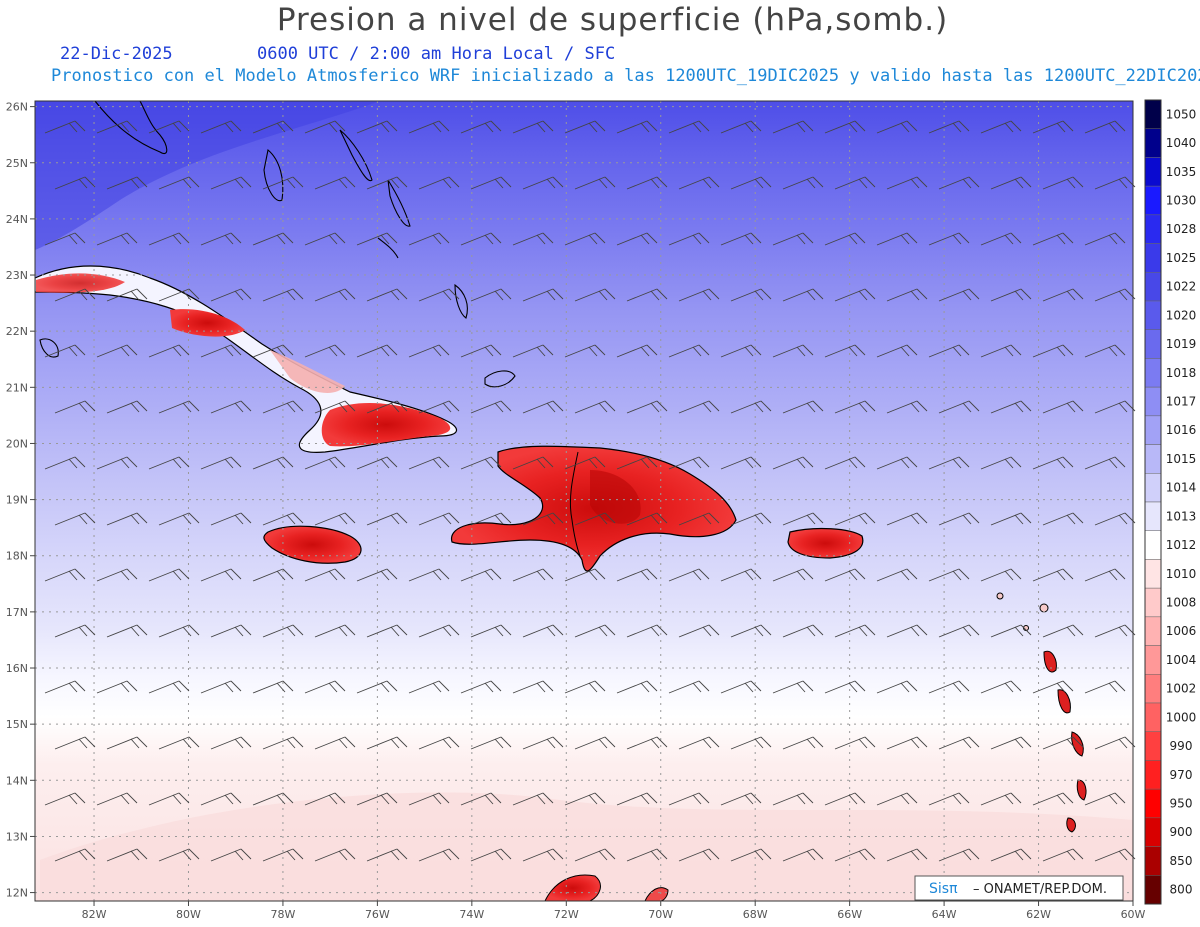 The image size is (1200, 927). What do you see at coordinates (1181, 603) in the screenshot?
I see `colorbar-label: 1008` at bounding box center [1181, 603].